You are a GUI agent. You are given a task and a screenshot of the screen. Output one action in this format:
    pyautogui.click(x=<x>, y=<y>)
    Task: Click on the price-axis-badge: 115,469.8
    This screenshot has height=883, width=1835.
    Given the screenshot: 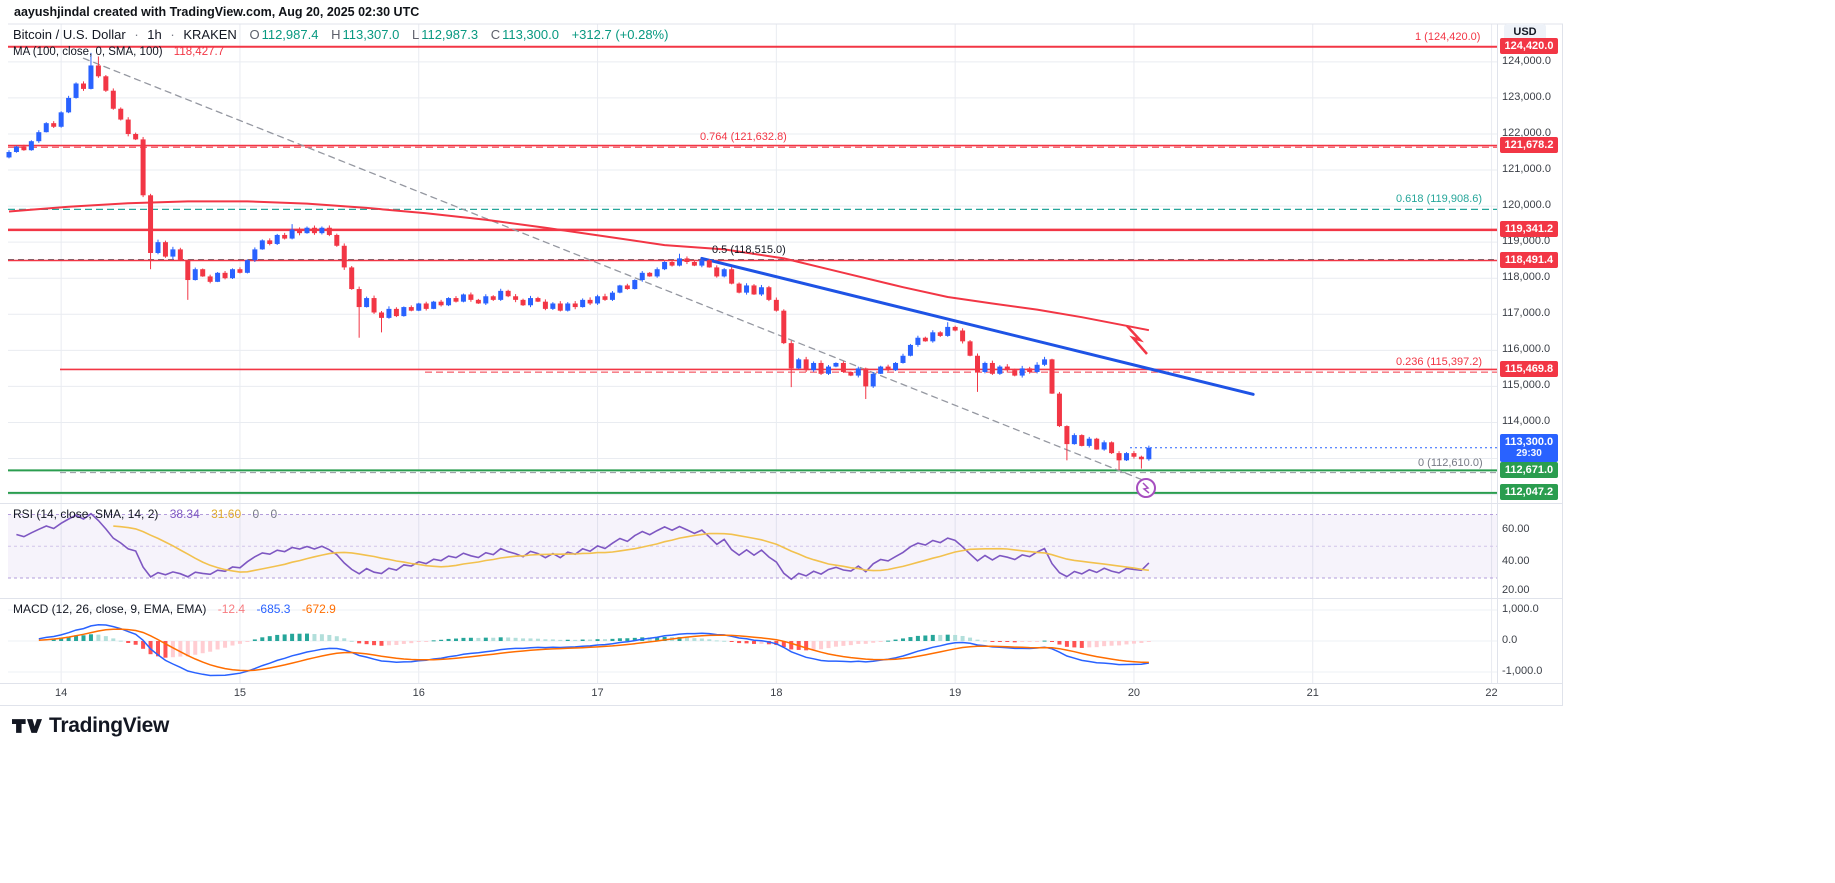 What is the action you would take?
    pyautogui.click(x=1529, y=368)
    